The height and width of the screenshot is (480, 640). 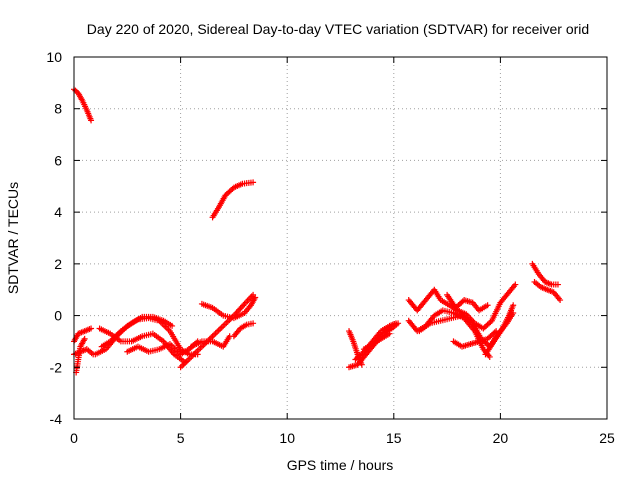 I want to click on y-tick-label: -4, so click(x=56, y=419).